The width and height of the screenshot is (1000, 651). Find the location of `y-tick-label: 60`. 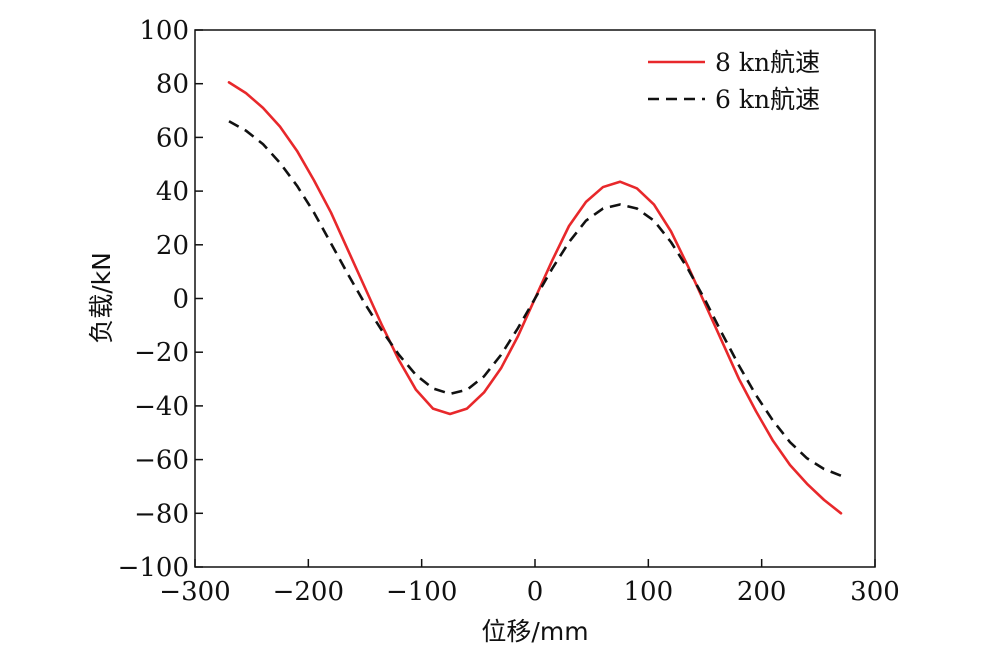

y-tick-label: 60 is located at coordinates (172, 138).